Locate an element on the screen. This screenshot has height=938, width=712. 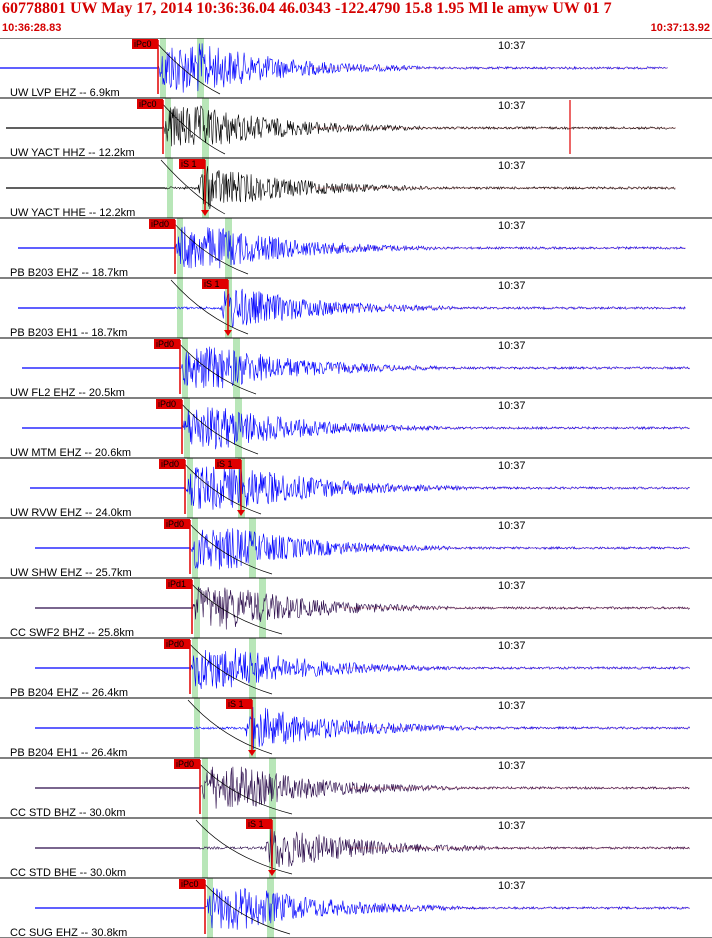
trace-panel: 10:37 iPd0 UW MTM EHZ -- 20.6km is located at coordinates (356, 428).